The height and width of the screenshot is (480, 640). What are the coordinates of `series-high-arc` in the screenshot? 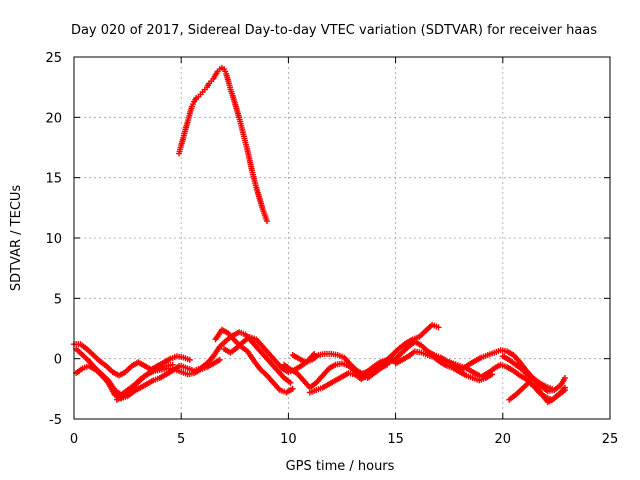 It's located at (223, 144).